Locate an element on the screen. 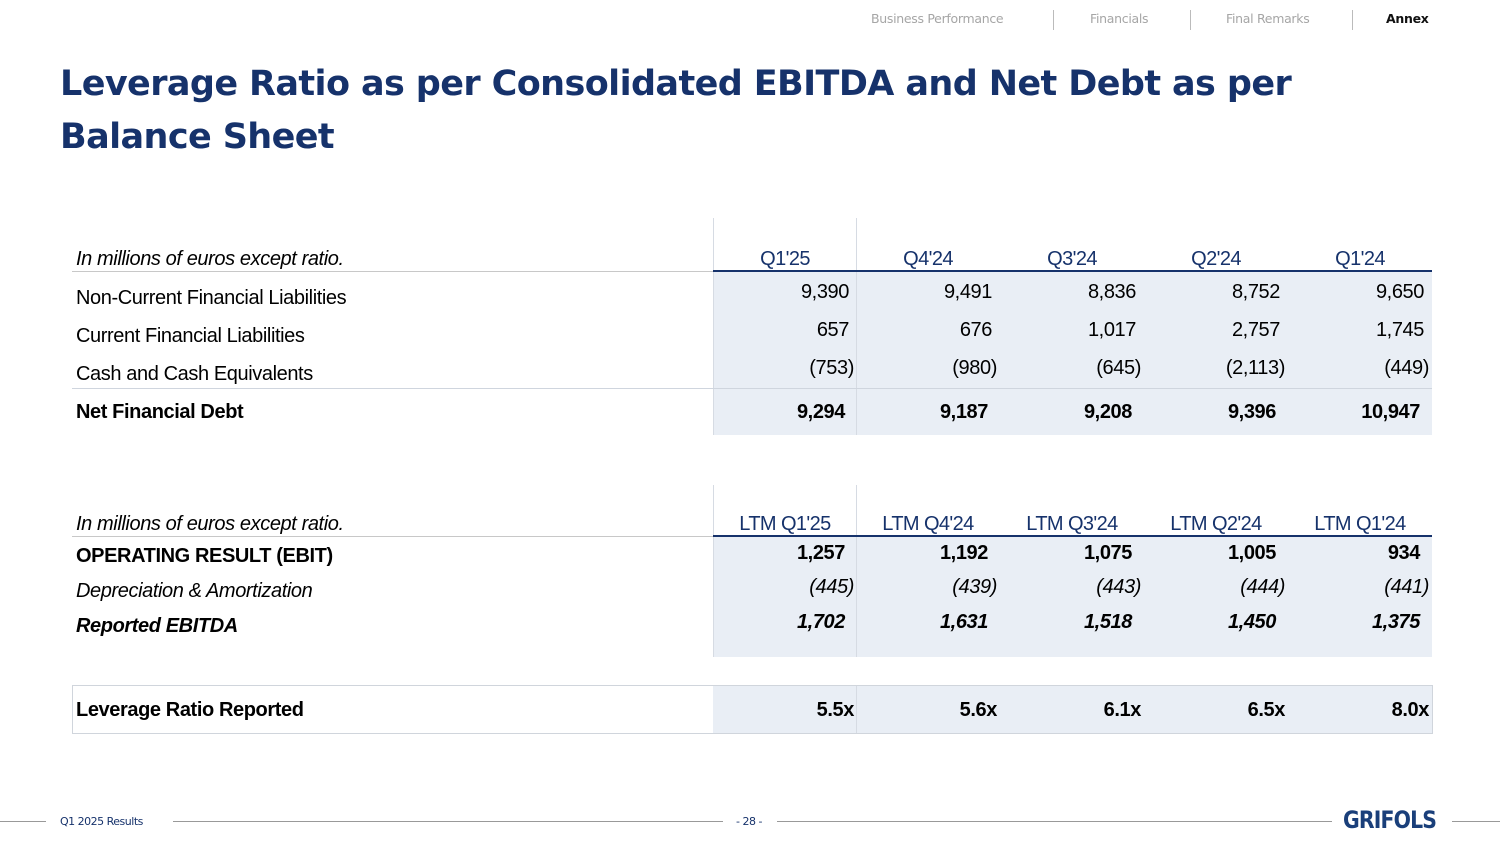  leverage-value: 8.0x is located at coordinates (1410, 710).